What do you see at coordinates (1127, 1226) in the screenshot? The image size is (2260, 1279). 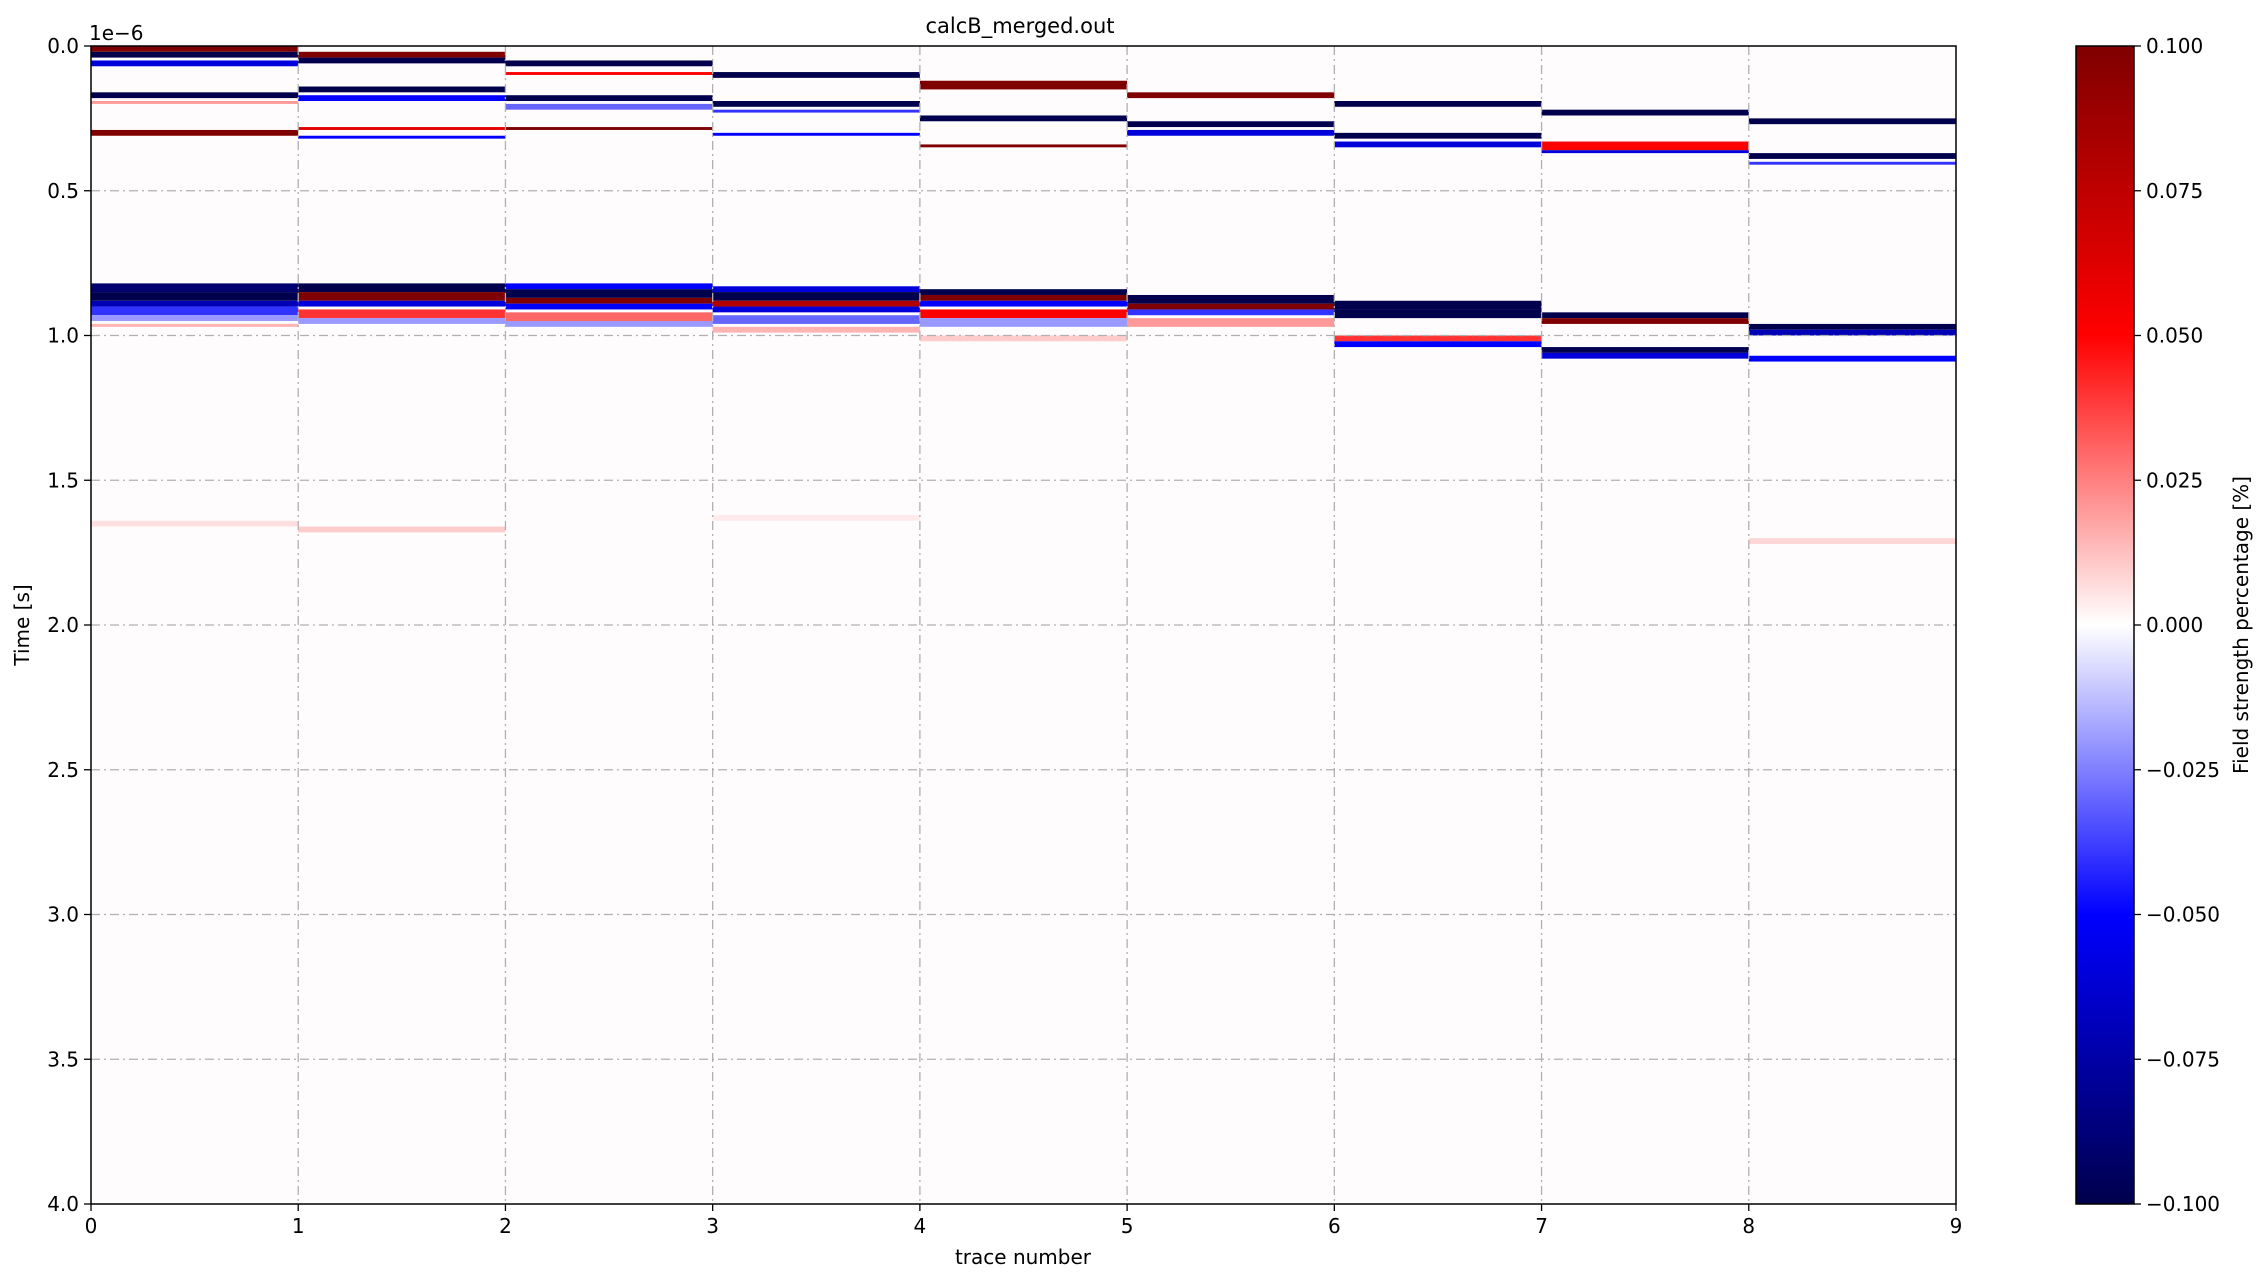 I see `x-tick-label-5: 5` at bounding box center [1127, 1226].